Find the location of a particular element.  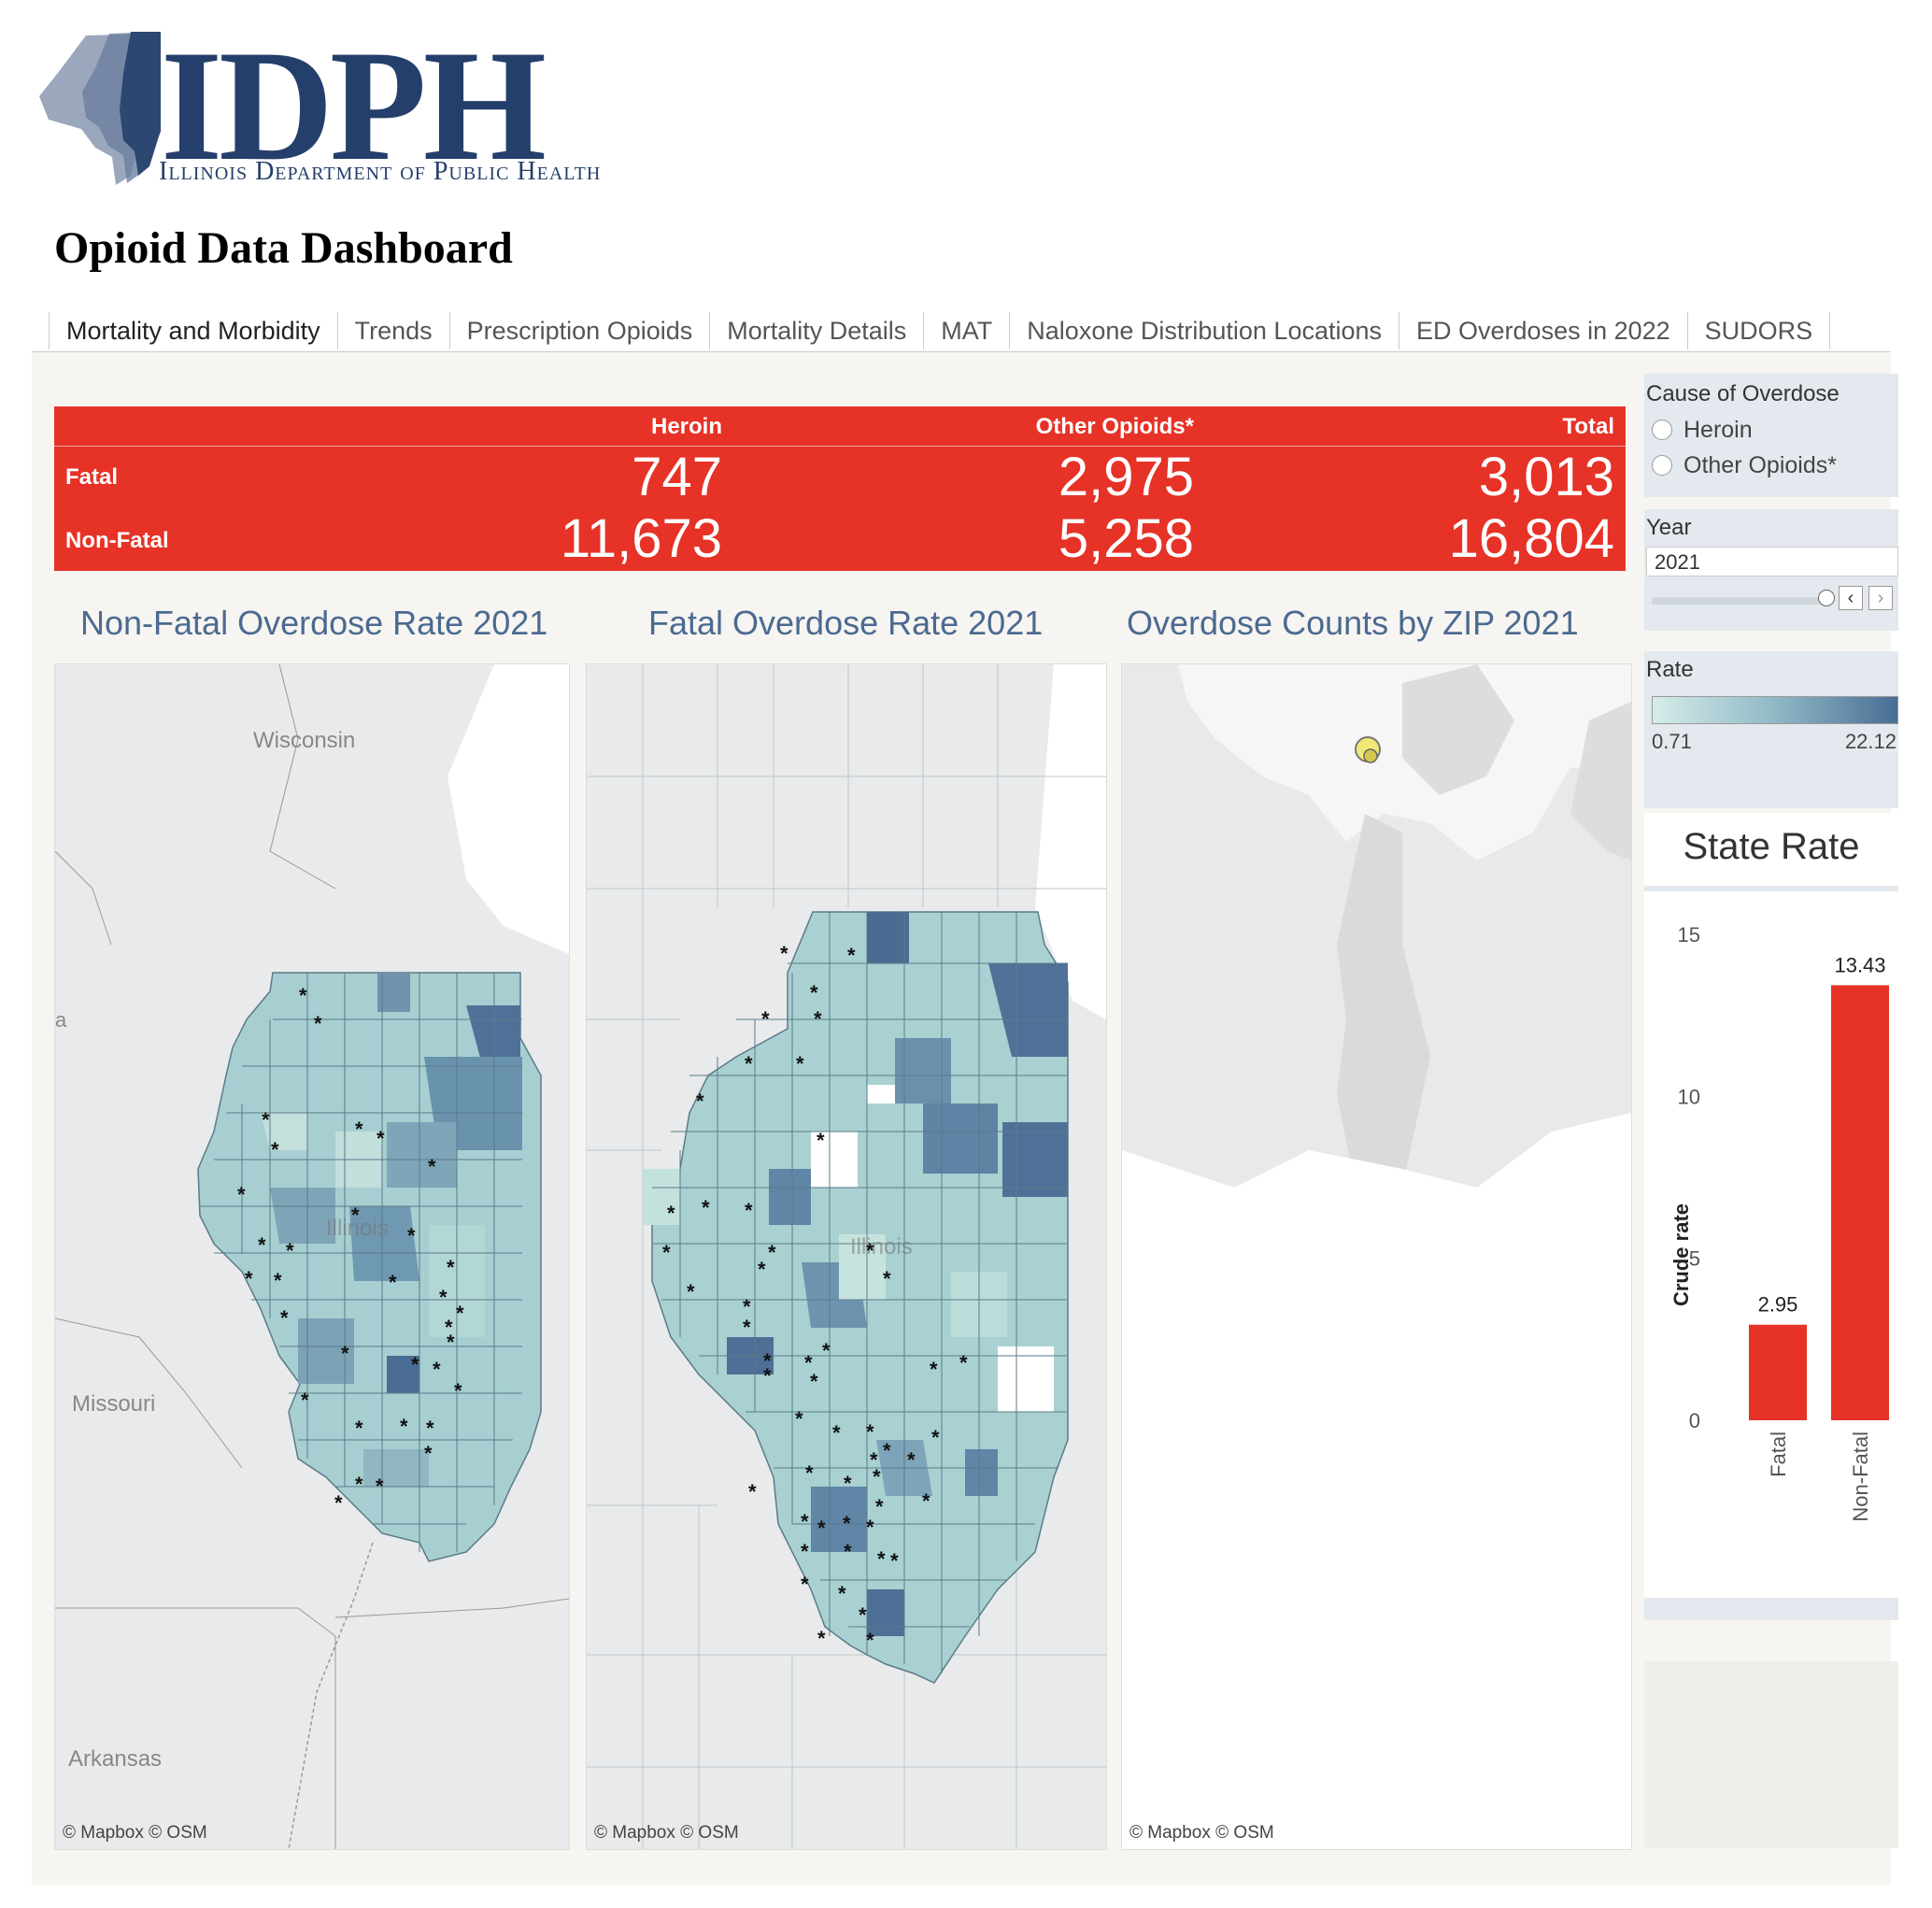

tab-prescription-opioids: Prescription Opioids is located at coordinates (580, 330).